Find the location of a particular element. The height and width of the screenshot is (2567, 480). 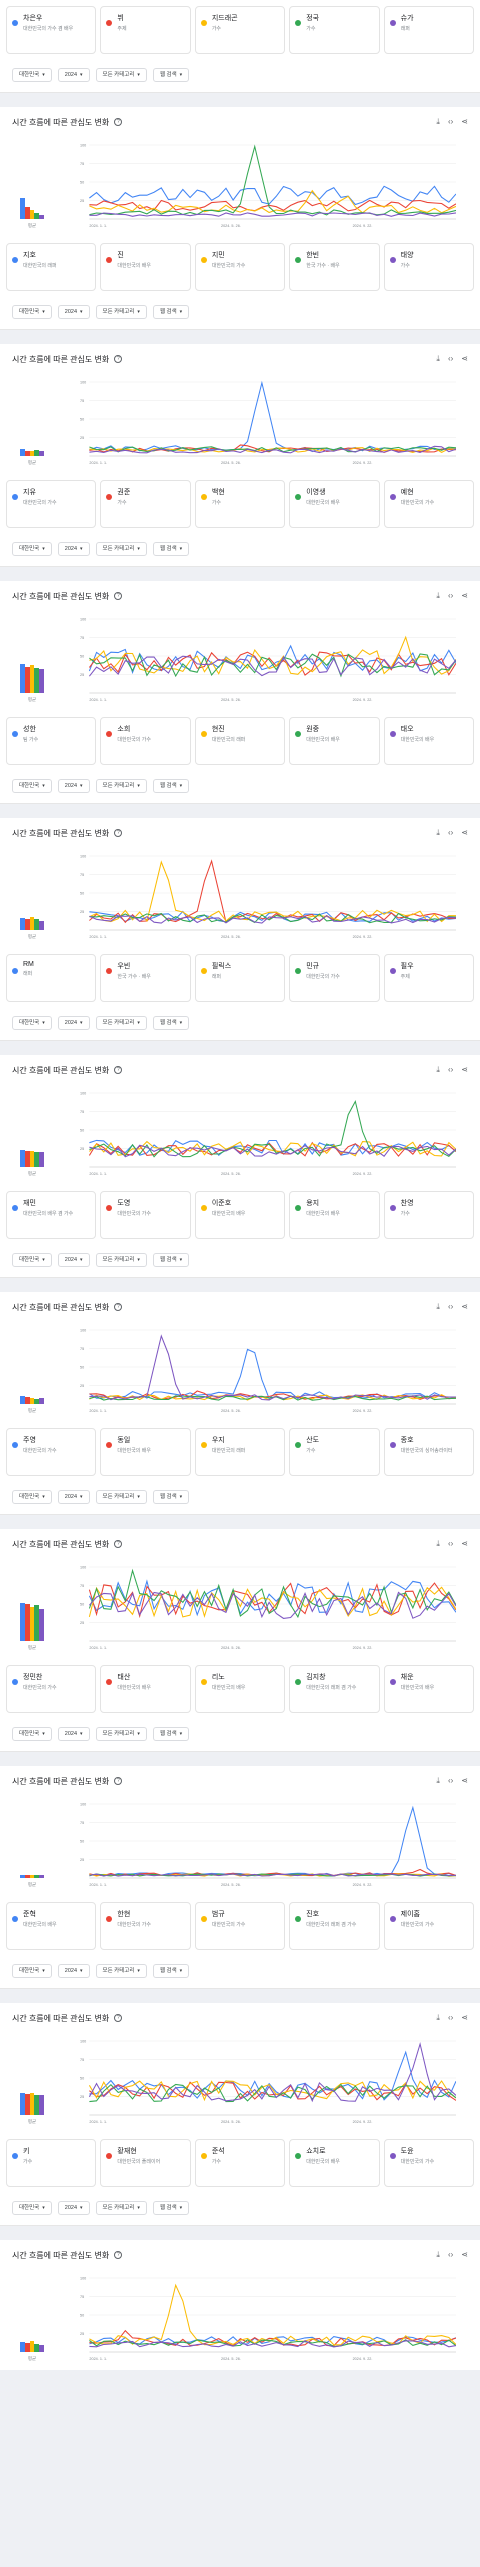

search-term-card: 한빈 한국 가수 · 배우 is located at coordinates (334, 267).